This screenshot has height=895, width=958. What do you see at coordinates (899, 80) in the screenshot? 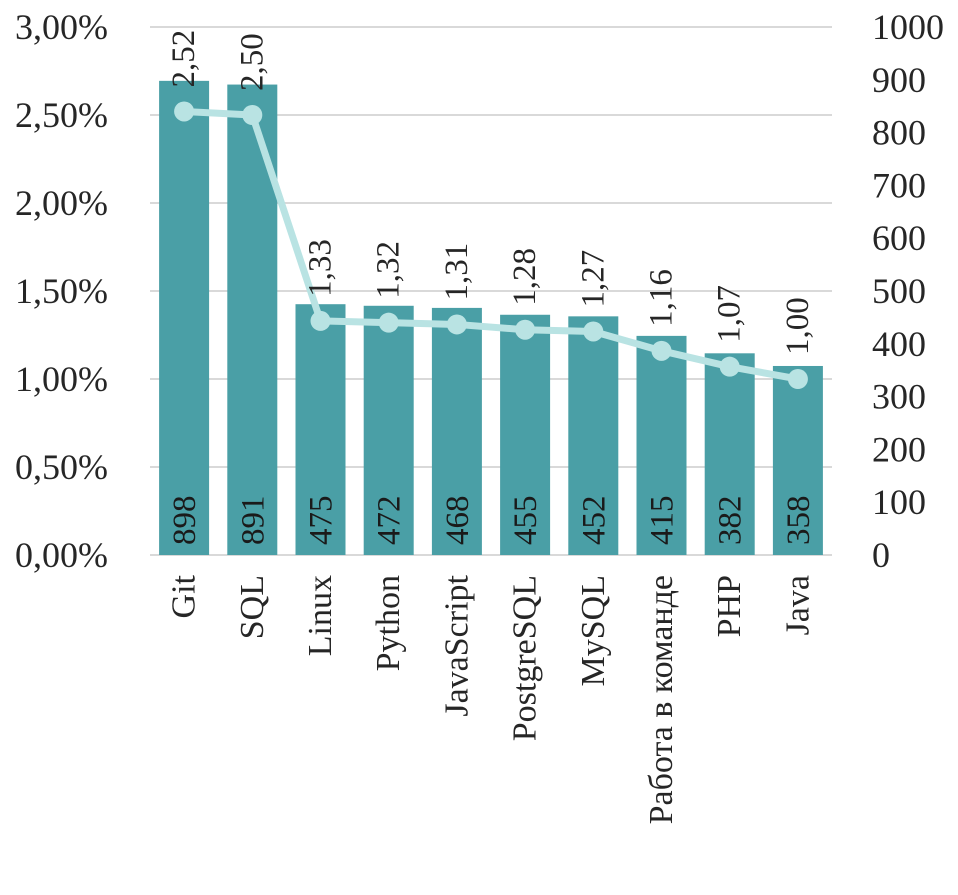
I see `right-axis-tick-label: 900` at bounding box center [899, 80].